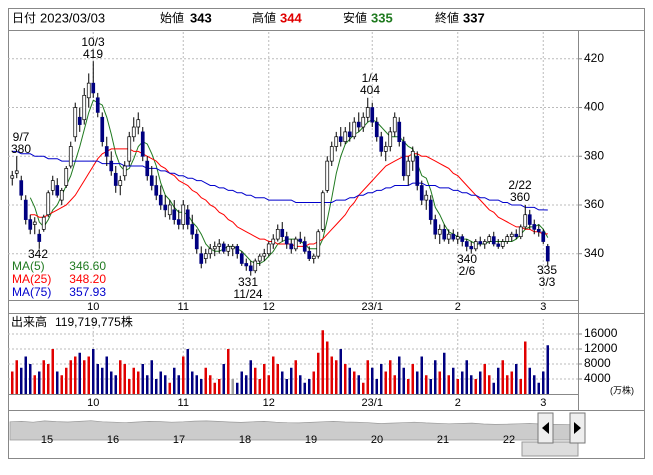 The image size is (653, 475). What do you see at coordinates (24, 18) in the screenshot?
I see `date-label: 日付` at bounding box center [24, 18].